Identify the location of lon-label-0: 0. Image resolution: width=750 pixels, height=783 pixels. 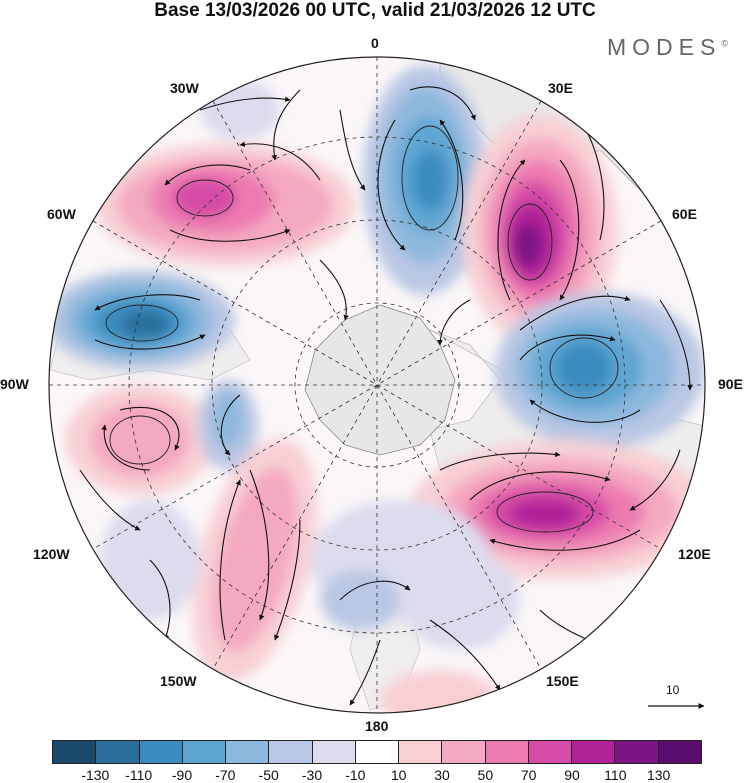
(375, 43).